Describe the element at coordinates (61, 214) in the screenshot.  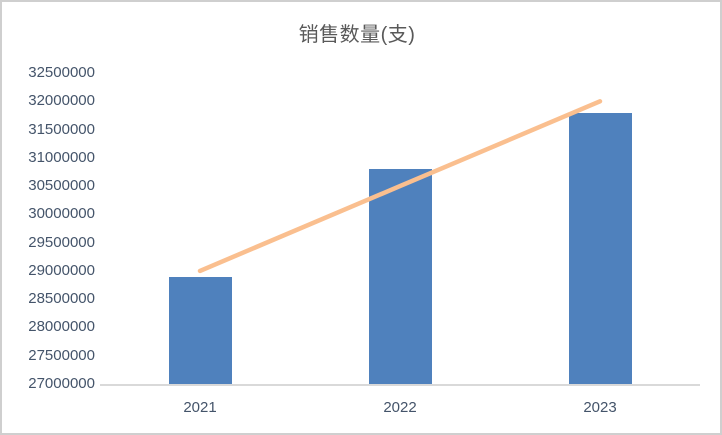
I see `y-tick-label: 30000000` at that location.